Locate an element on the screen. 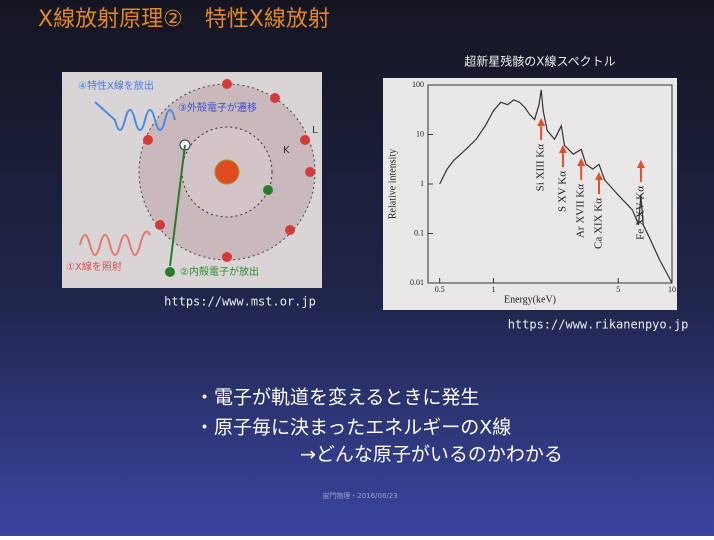  y-tick-label: 0.1 is located at coordinates (419, 232).